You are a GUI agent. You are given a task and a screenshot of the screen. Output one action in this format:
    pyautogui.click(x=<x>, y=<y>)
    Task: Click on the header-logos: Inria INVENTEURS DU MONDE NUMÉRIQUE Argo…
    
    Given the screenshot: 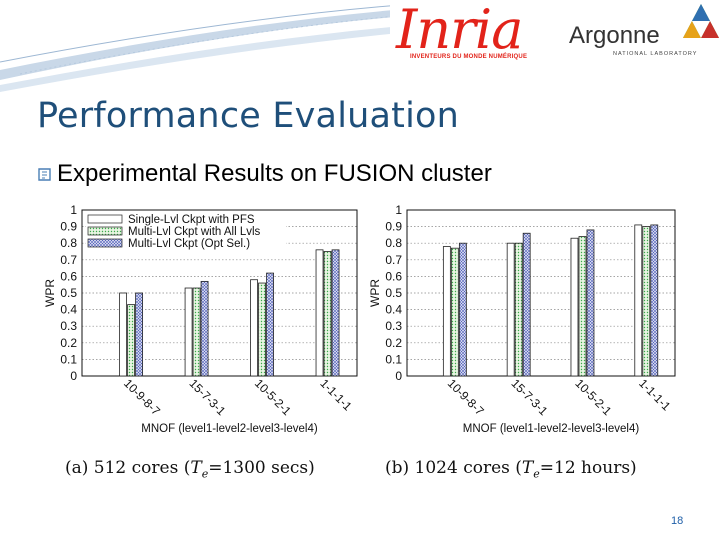 What is the action you would take?
    pyautogui.click(x=555, y=40)
    